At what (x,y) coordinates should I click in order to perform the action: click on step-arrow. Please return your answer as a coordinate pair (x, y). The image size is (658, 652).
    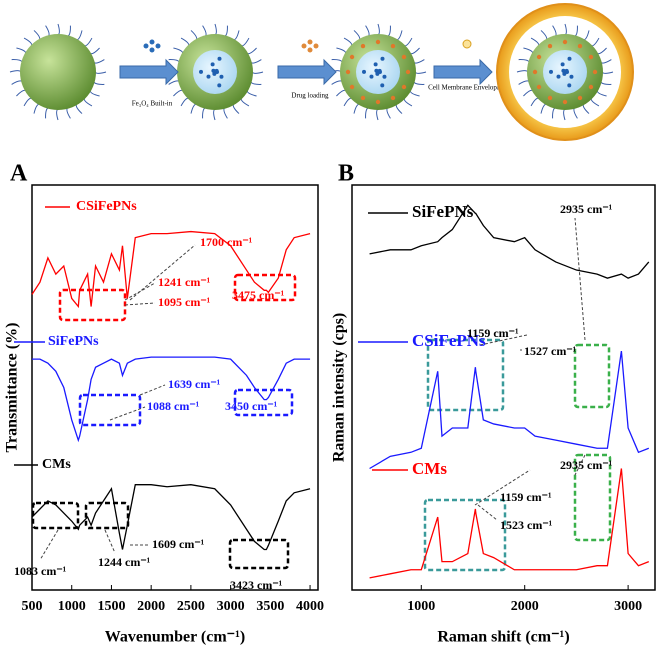
    Looking at the image, I should click on (307, 72).